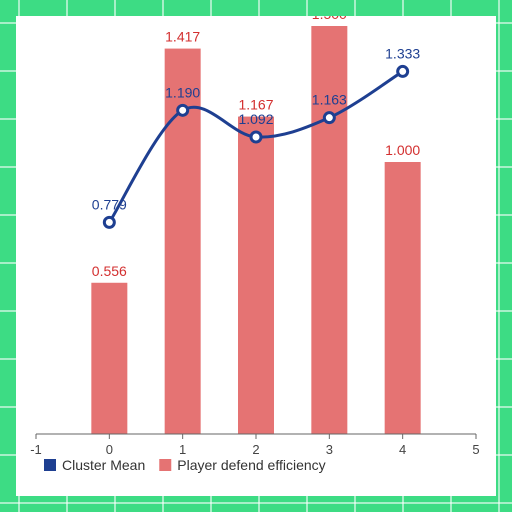 This screenshot has width=512, height=512. I want to click on x-tick-label: 1, so click(182, 449).